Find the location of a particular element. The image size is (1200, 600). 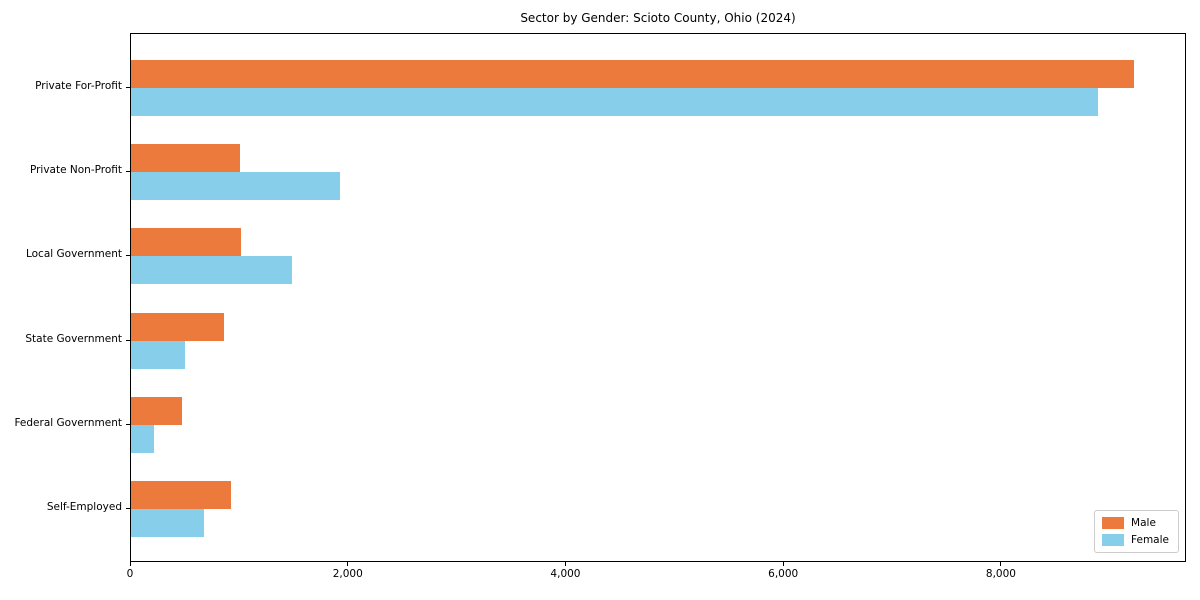

x-tick-label: 0 is located at coordinates (130, 574).